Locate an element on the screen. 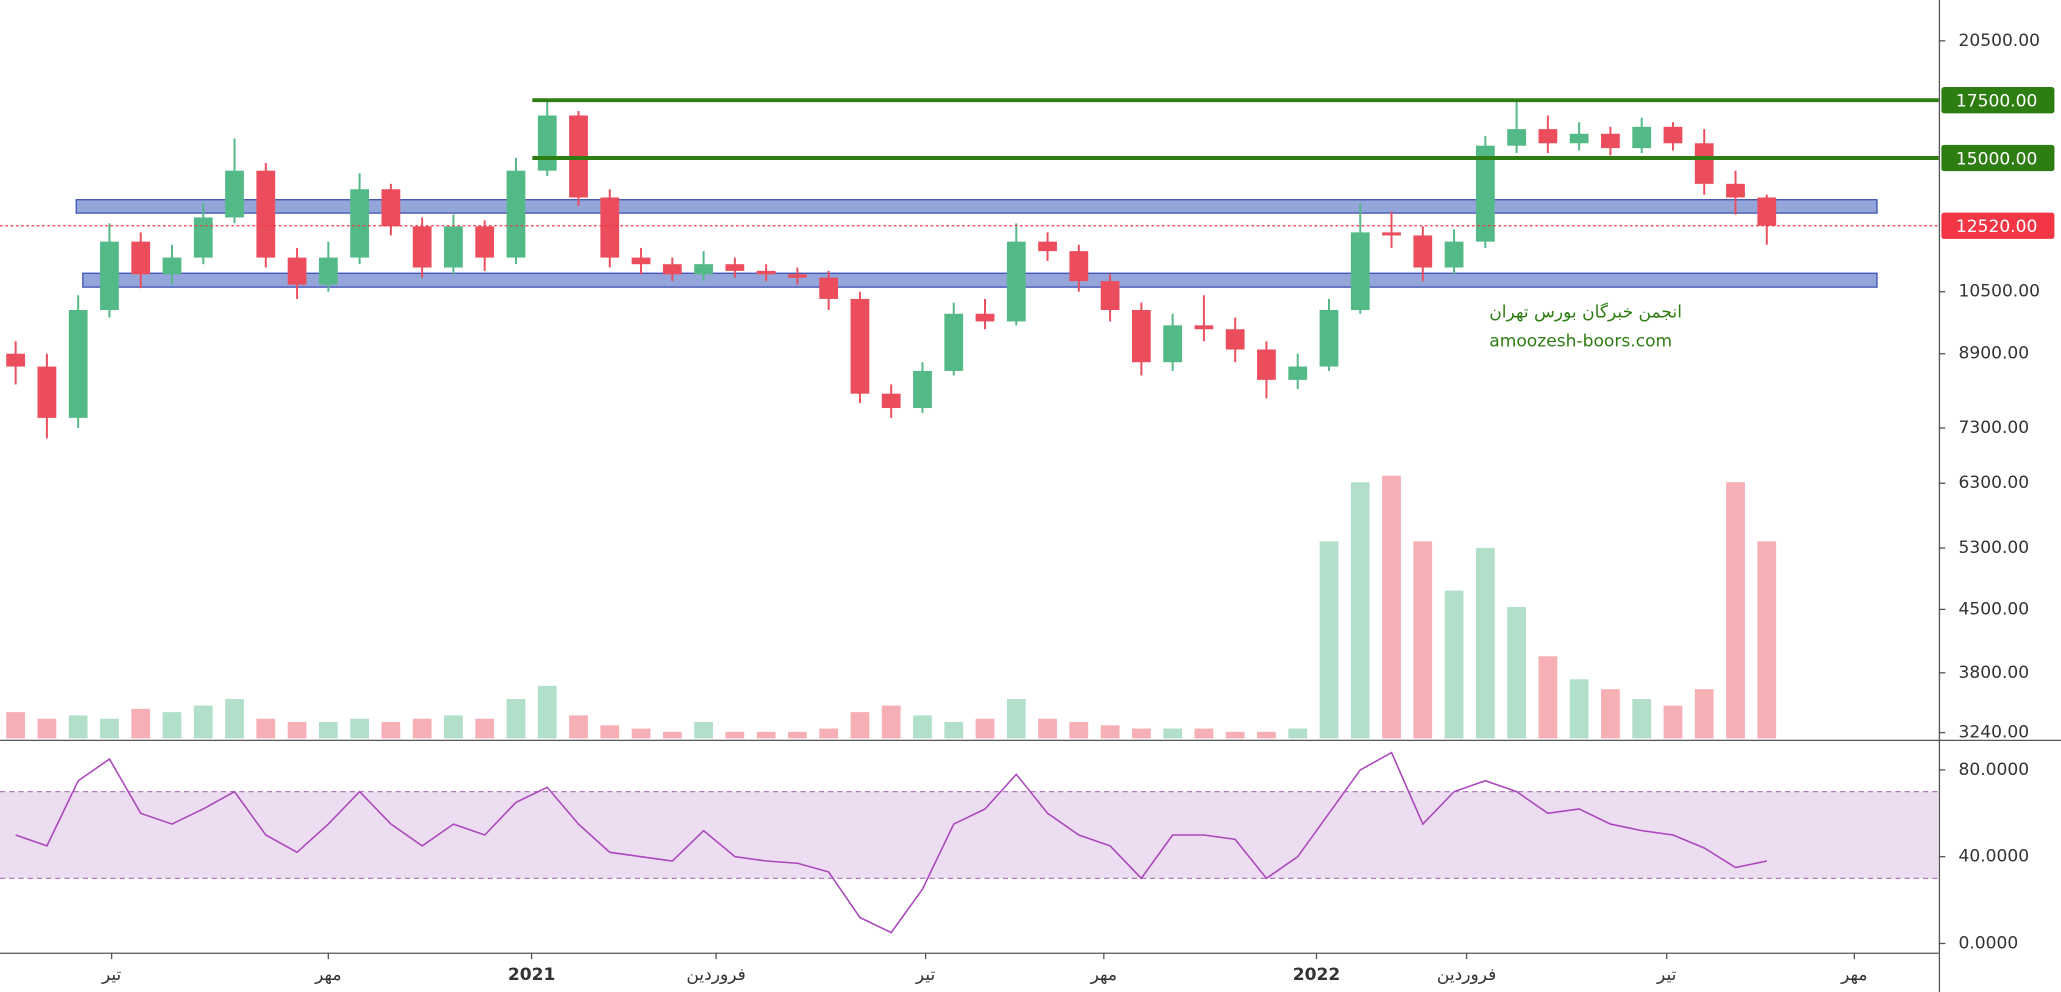  rsi-band is located at coordinates (969, 835).